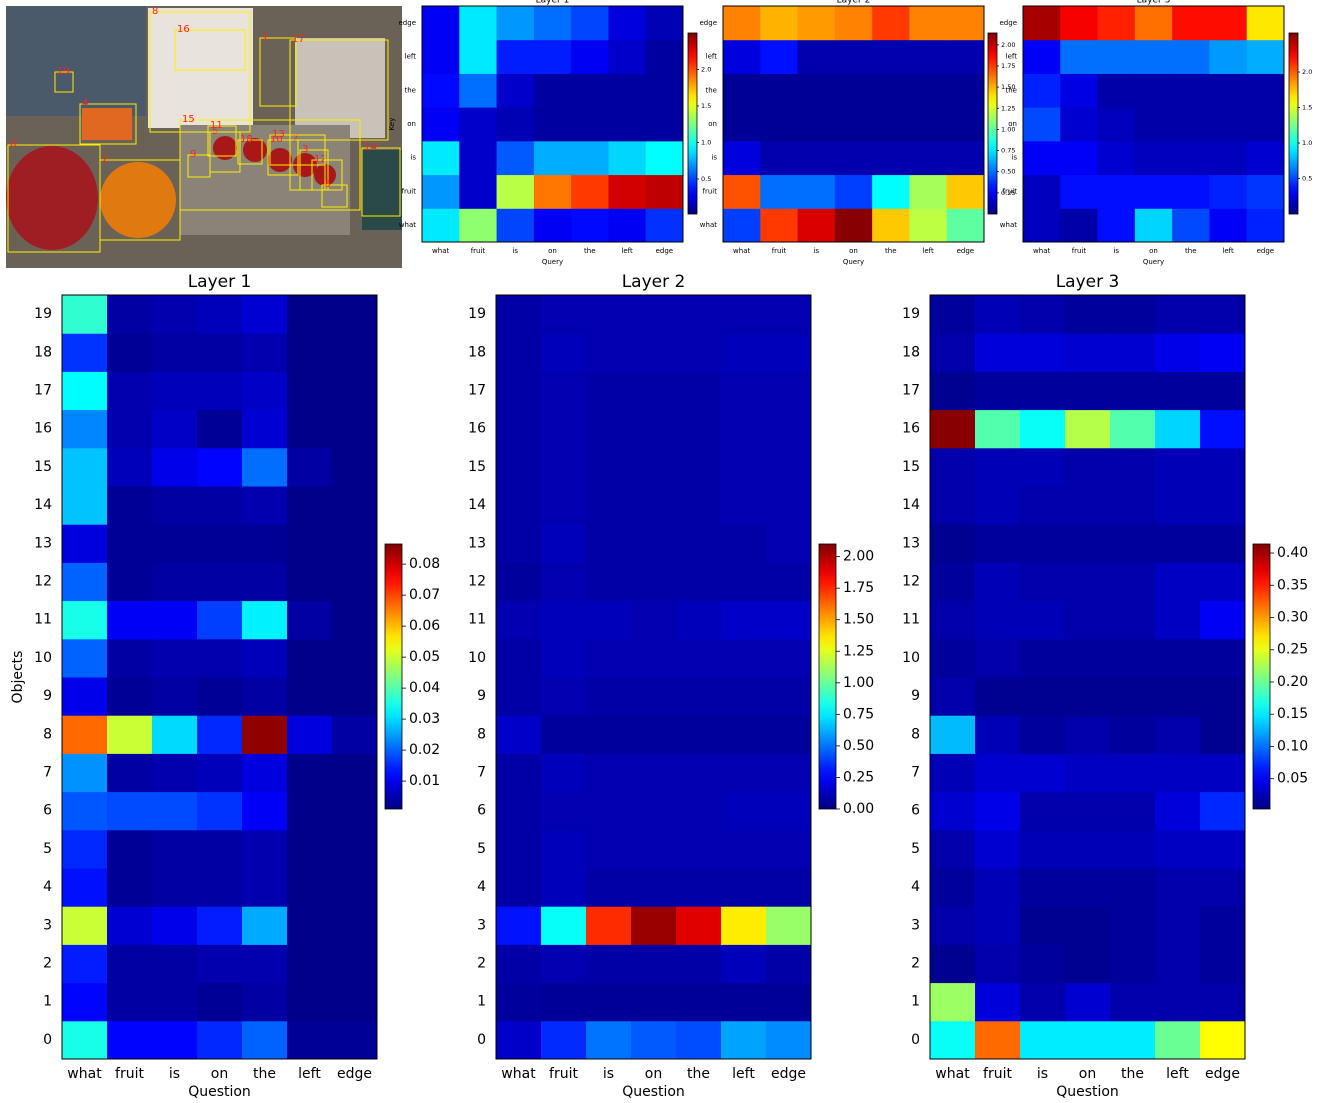 The width and height of the screenshot is (1332, 1103). What do you see at coordinates (43, 582) in the screenshot?
I see `y-tick-label: 12` at bounding box center [43, 582].